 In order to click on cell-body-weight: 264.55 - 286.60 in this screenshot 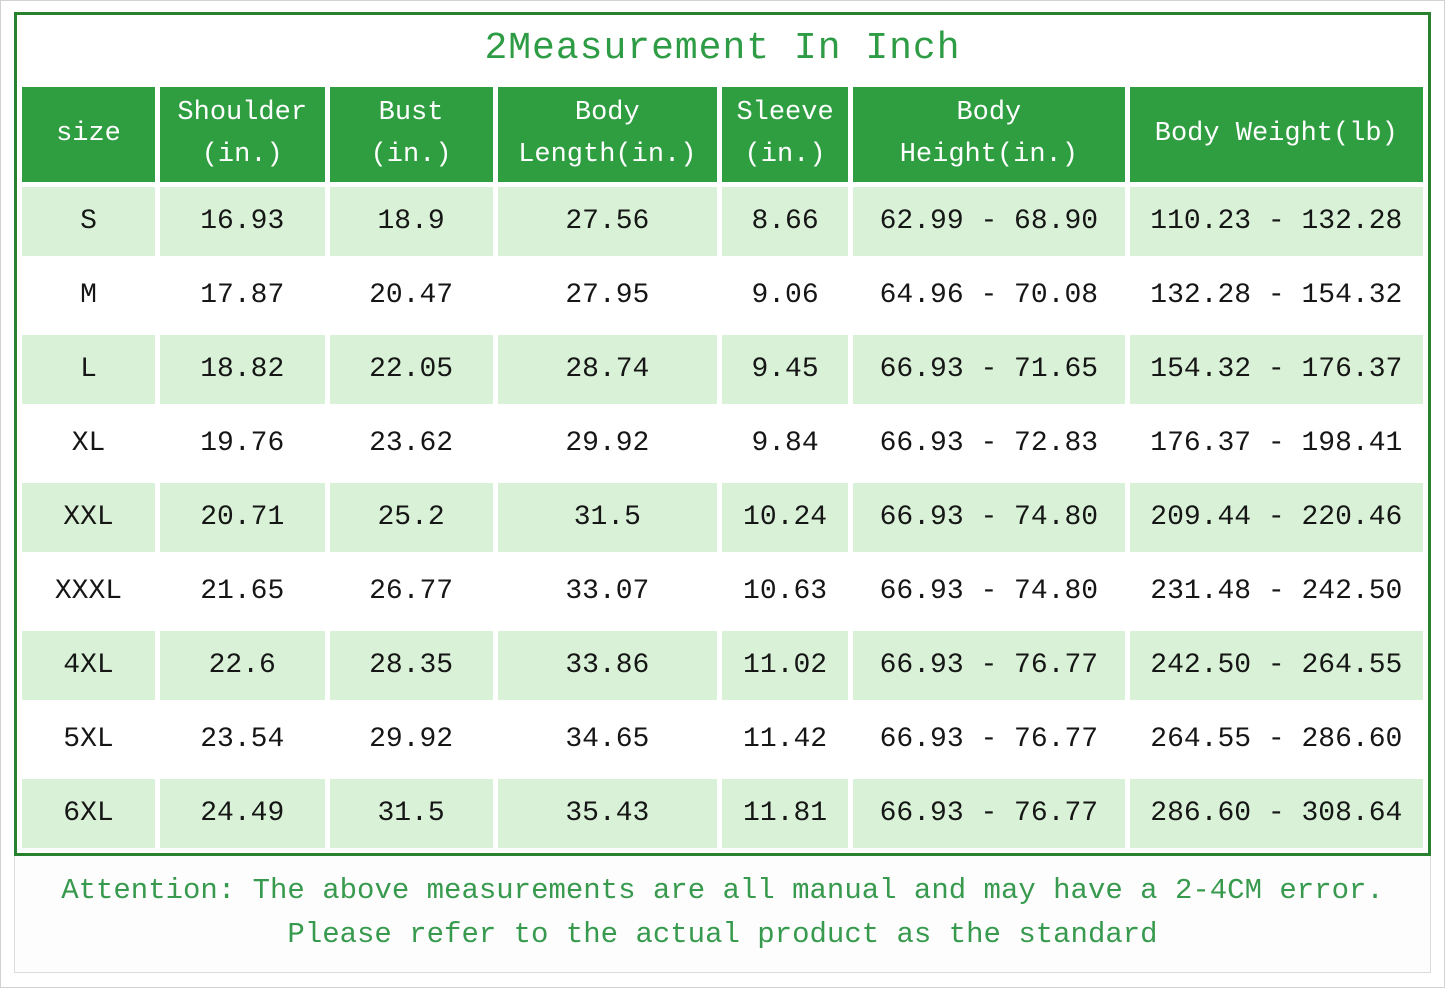, I will do `click(1276, 739)`.